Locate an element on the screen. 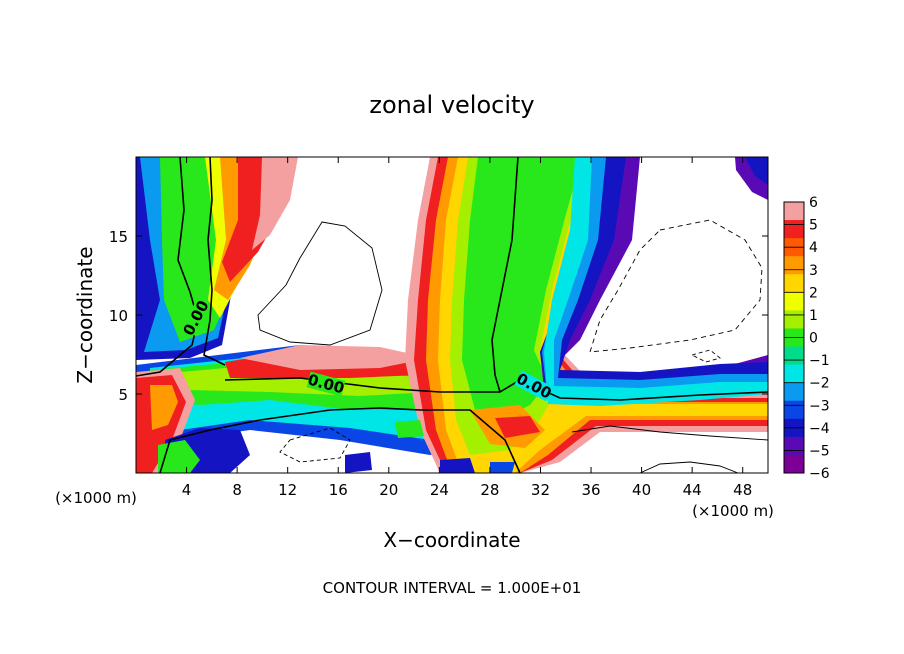 The width and height of the screenshot is (904, 654). left-warm-blob-orange is located at coordinates (164, 407).